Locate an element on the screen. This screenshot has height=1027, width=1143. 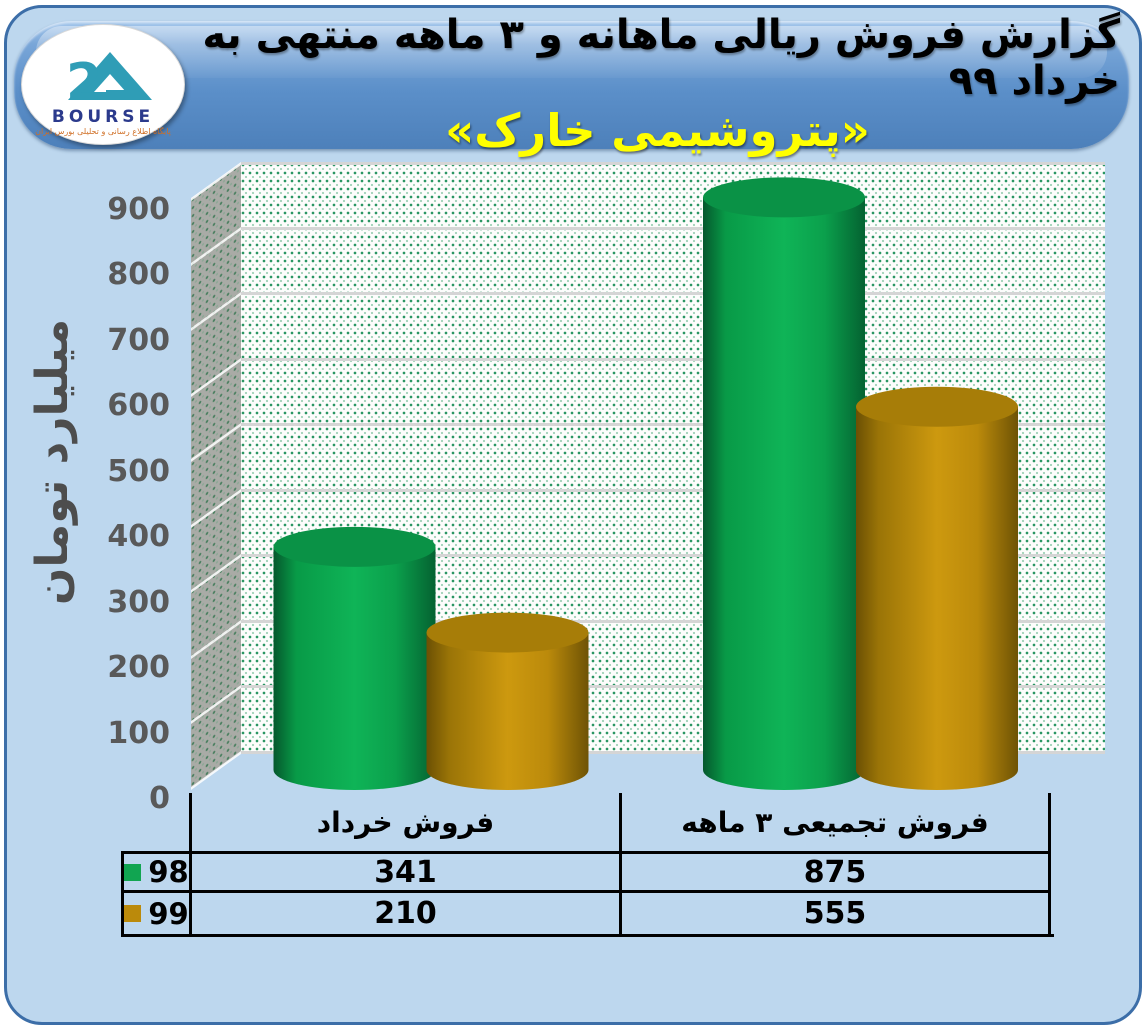
legend-label-99: 99 is located at coordinates (168, 913).